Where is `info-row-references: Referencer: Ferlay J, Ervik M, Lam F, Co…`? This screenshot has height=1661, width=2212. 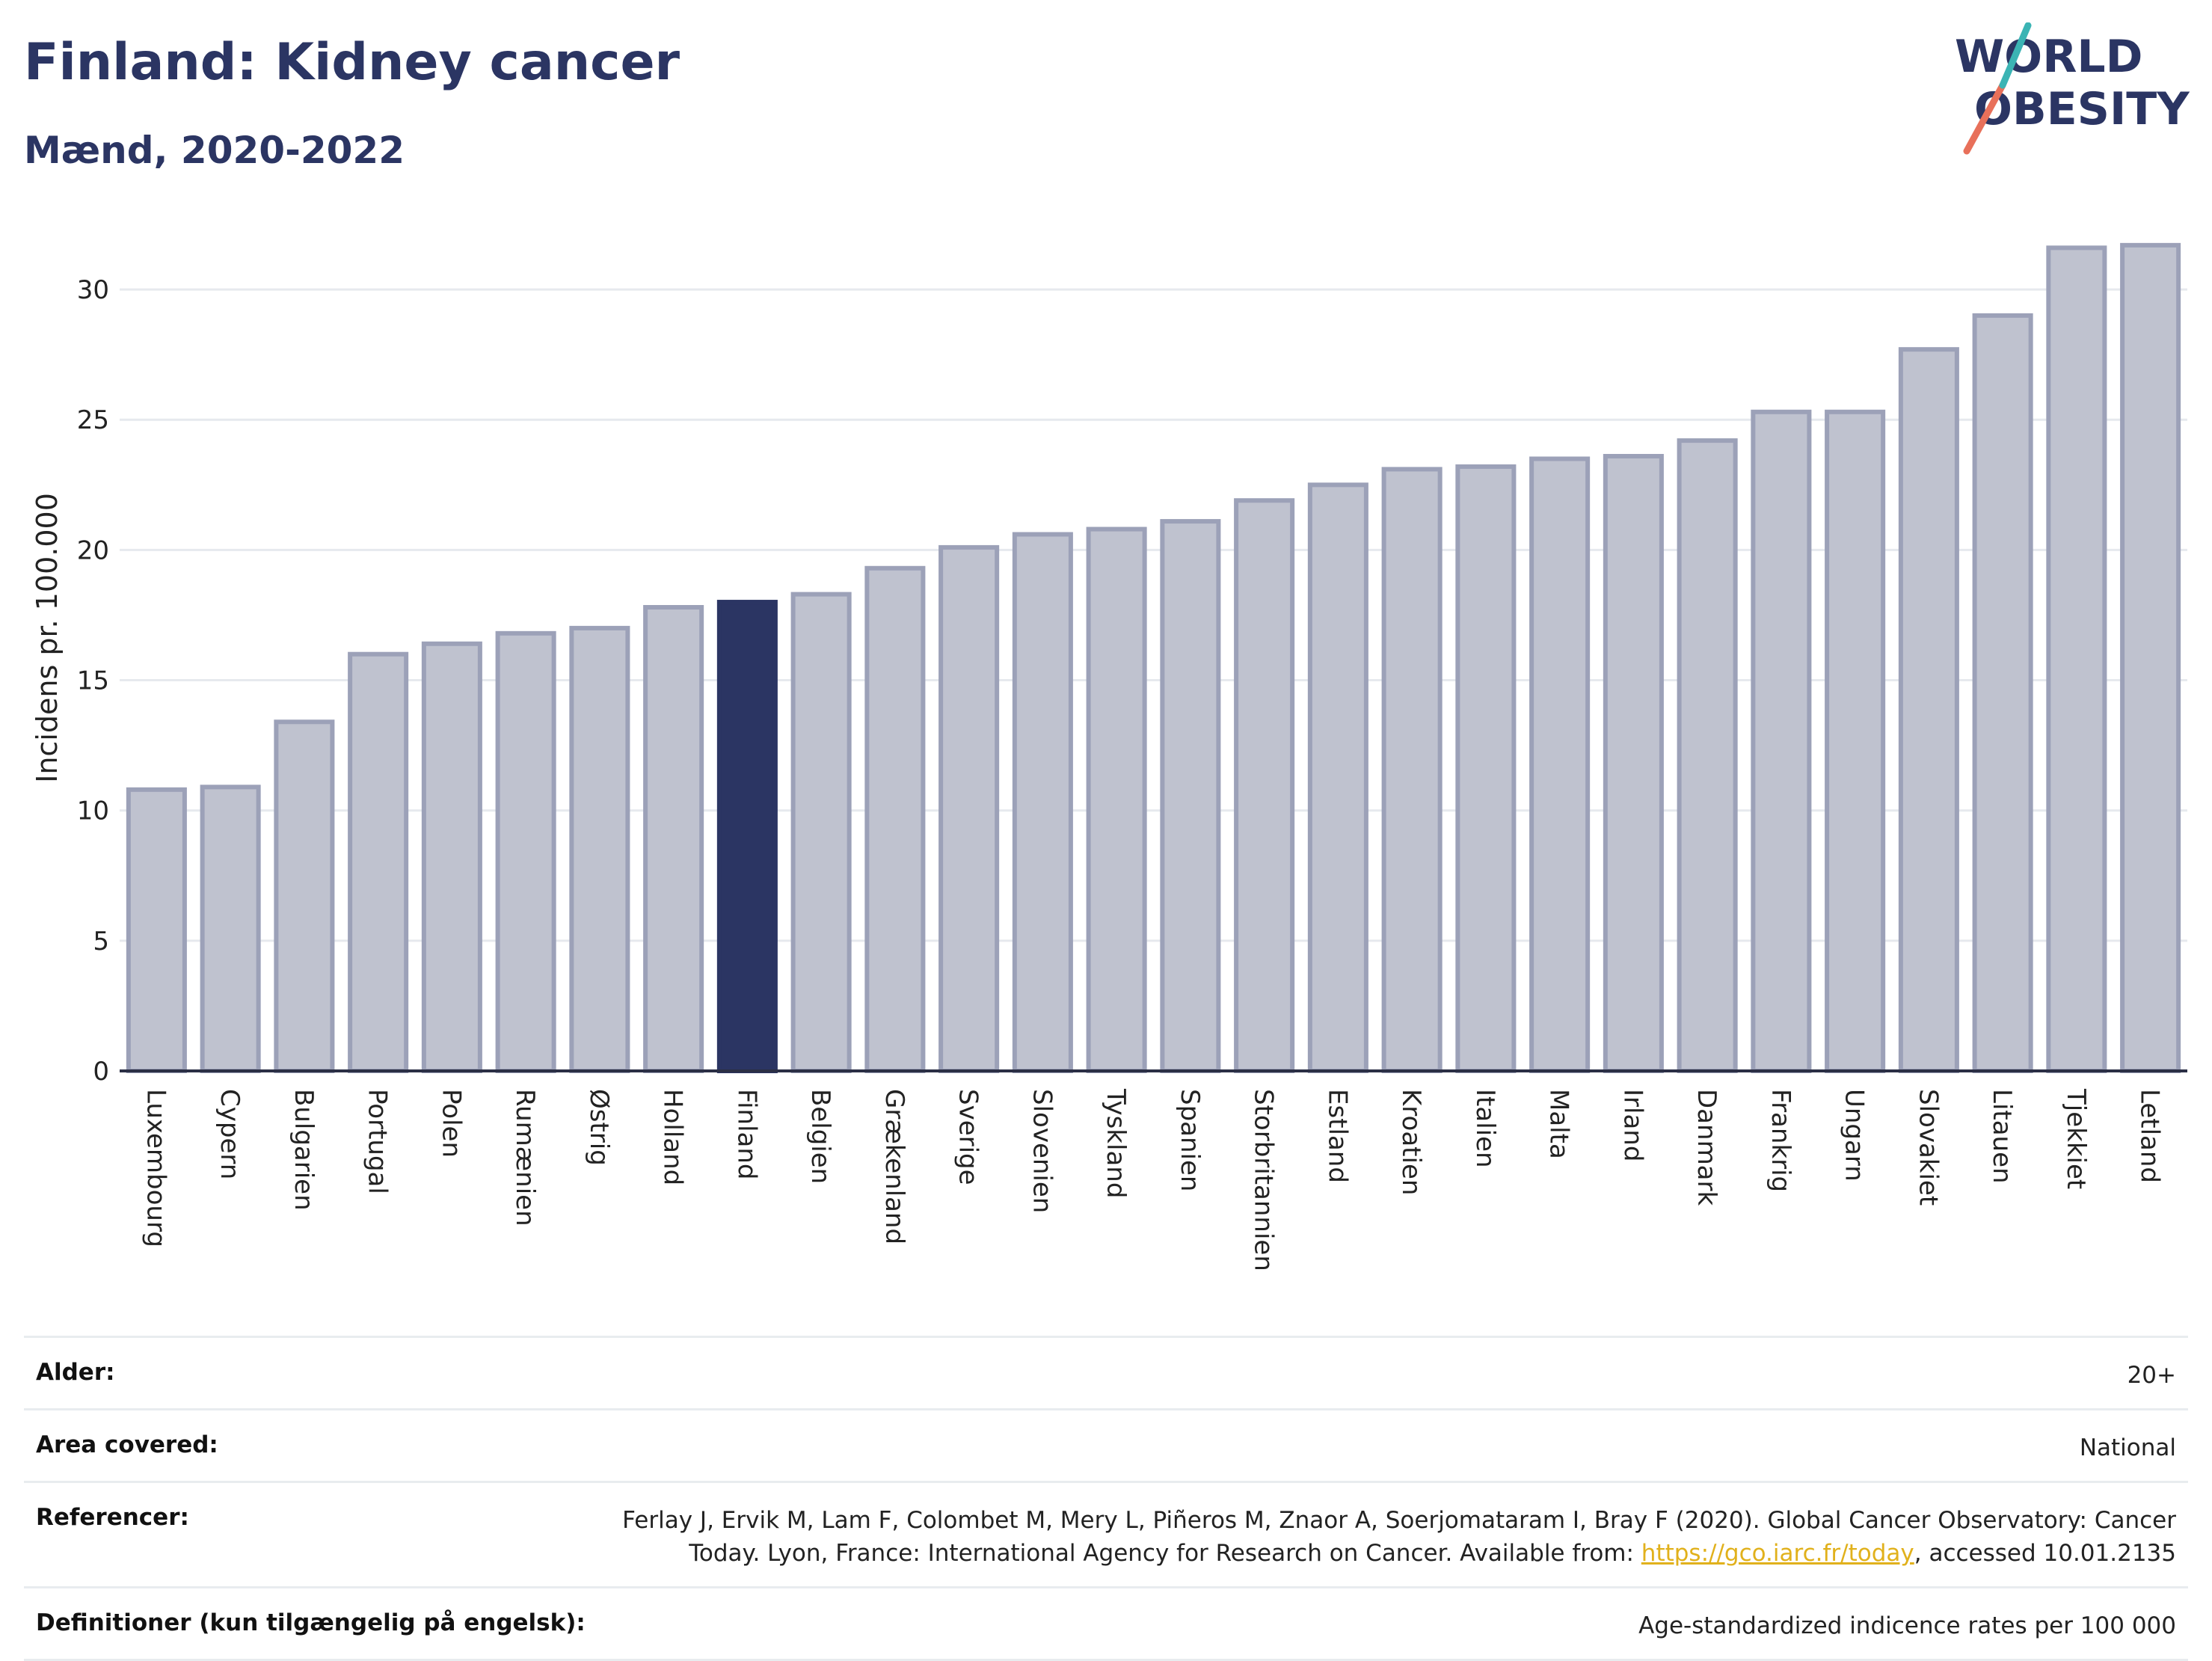 info-row-references: Referencer: Ferlay J, Ervik M, Lam F, Co… is located at coordinates (1106, 1533).